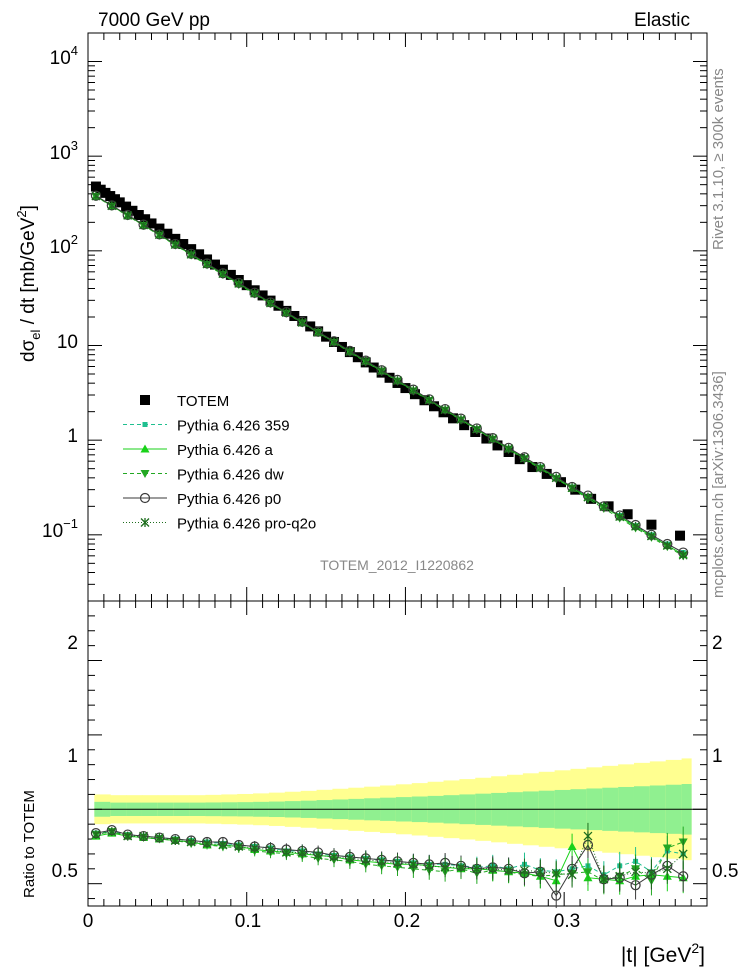 The height and width of the screenshot is (972, 746). I want to click on ytick-1e2: 10², so click(64, 245).